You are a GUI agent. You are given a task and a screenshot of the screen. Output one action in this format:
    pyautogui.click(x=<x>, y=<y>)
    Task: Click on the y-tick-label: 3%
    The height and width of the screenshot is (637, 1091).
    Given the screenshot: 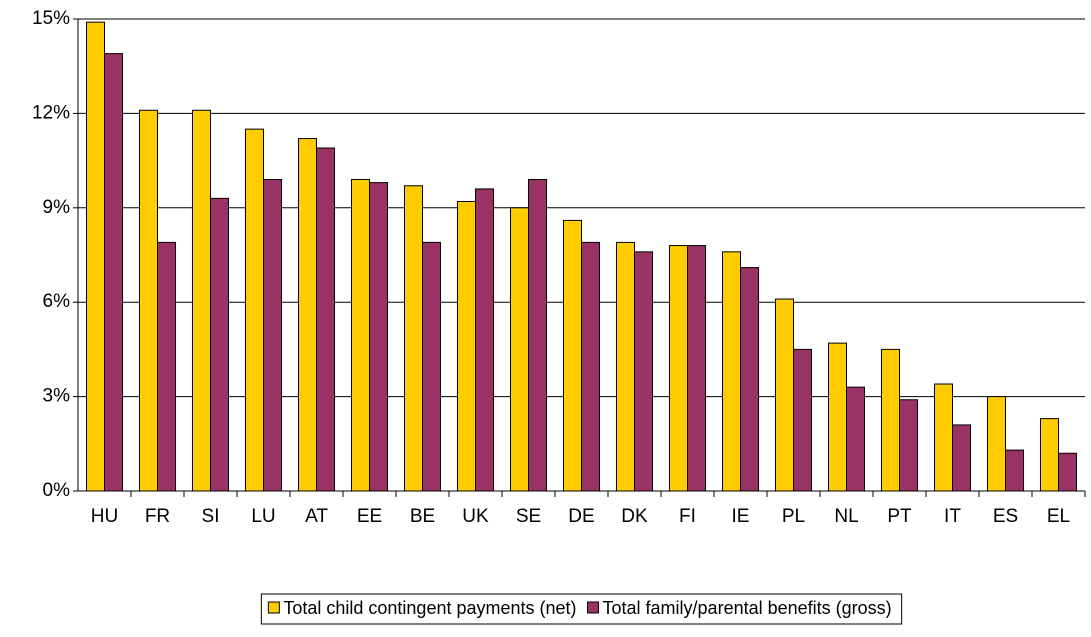 What is the action you would take?
    pyautogui.click(x=57, y=396)
    